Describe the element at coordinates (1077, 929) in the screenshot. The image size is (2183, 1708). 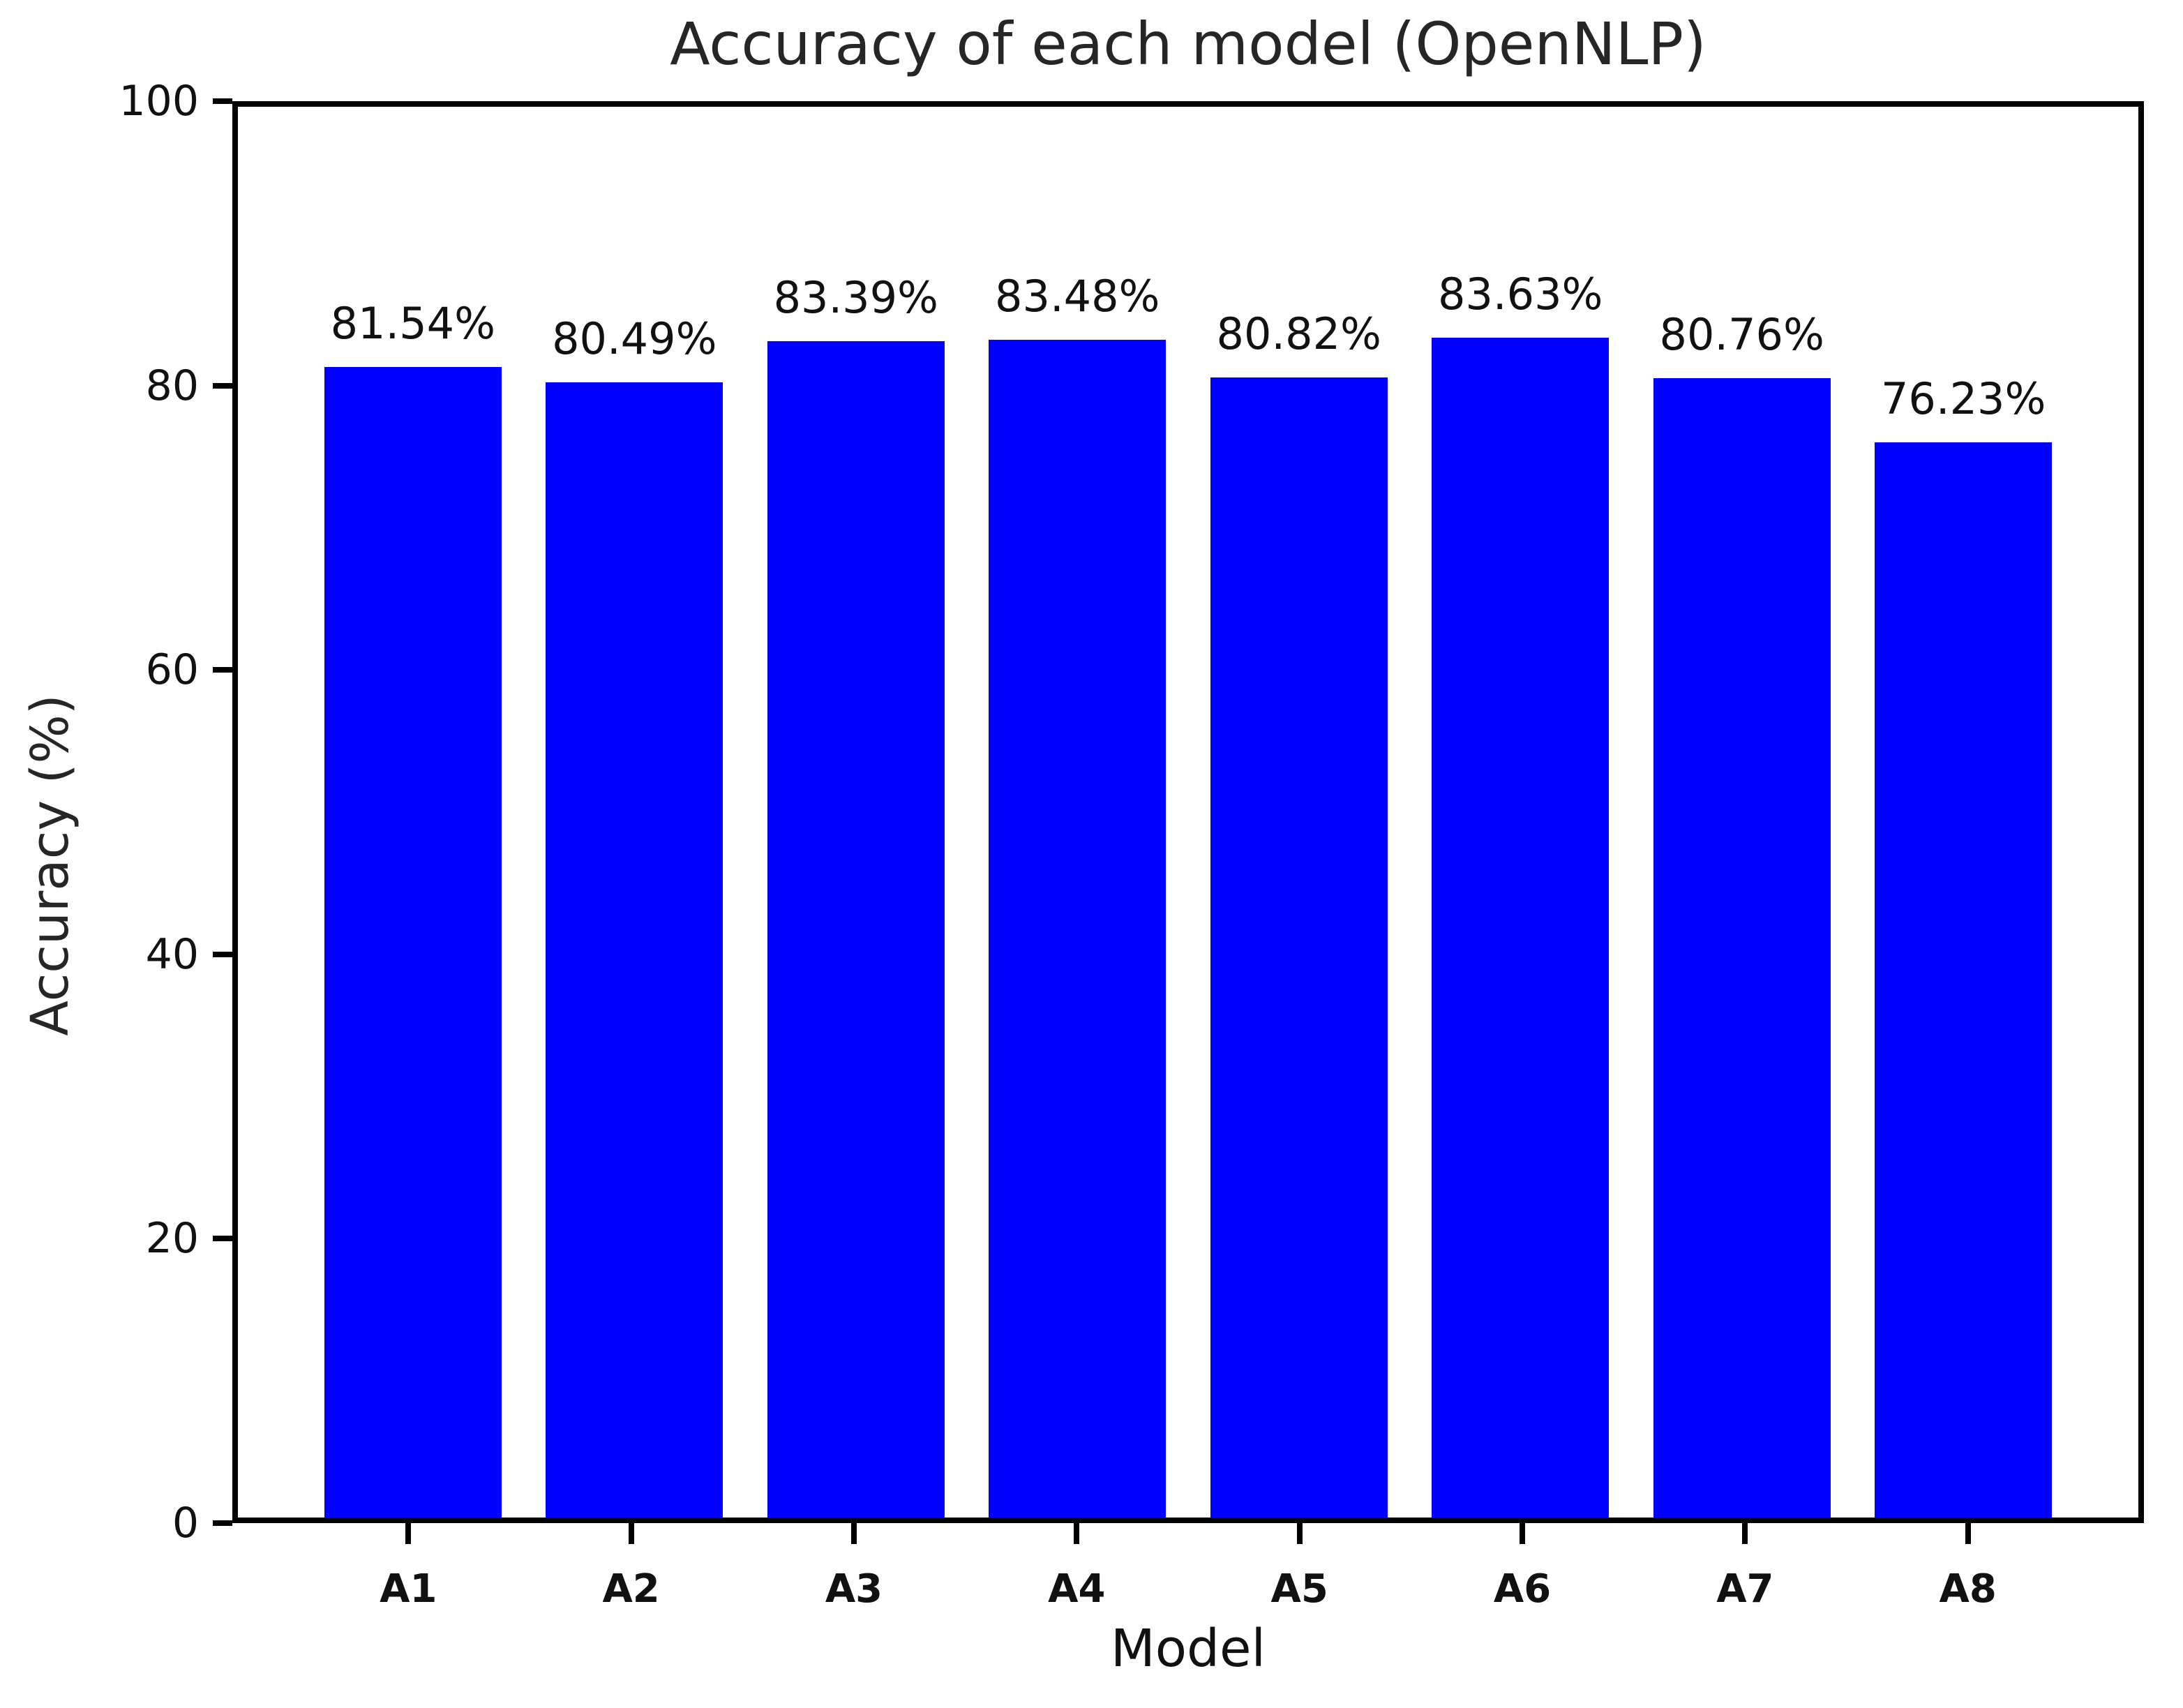
I see `bar-A4` at that location.